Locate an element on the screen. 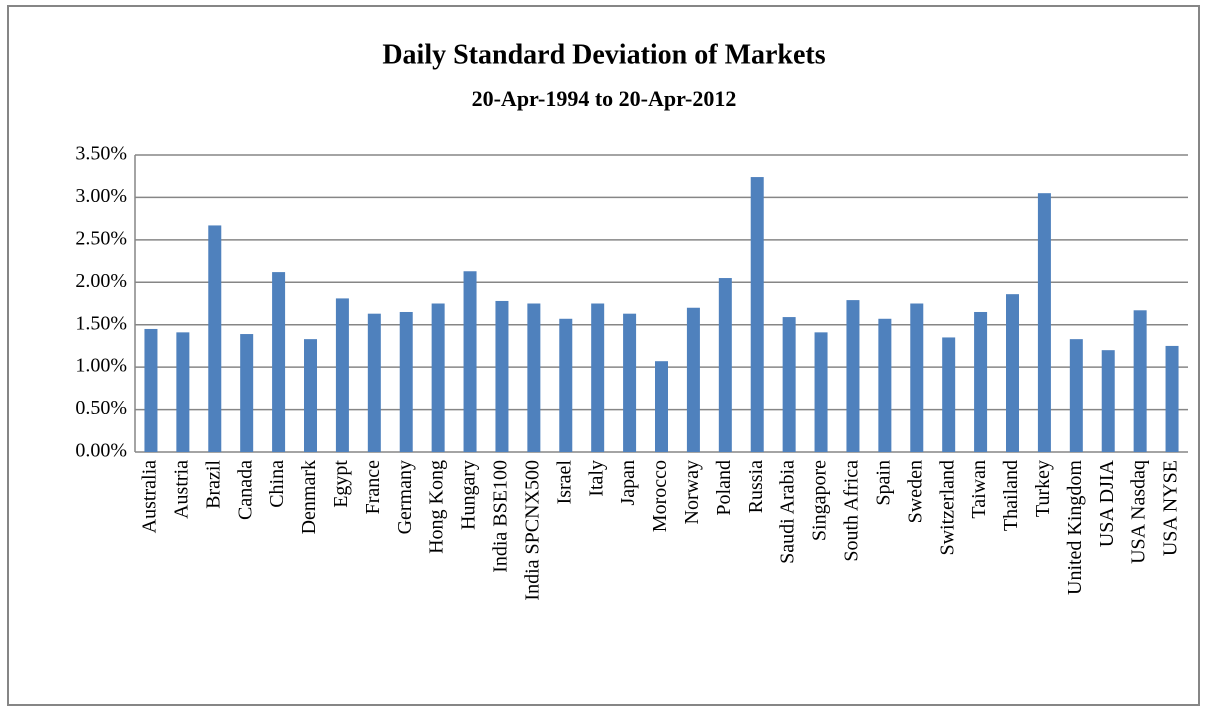  x-tick-label: Hungary is located at coordinates (469, 495).